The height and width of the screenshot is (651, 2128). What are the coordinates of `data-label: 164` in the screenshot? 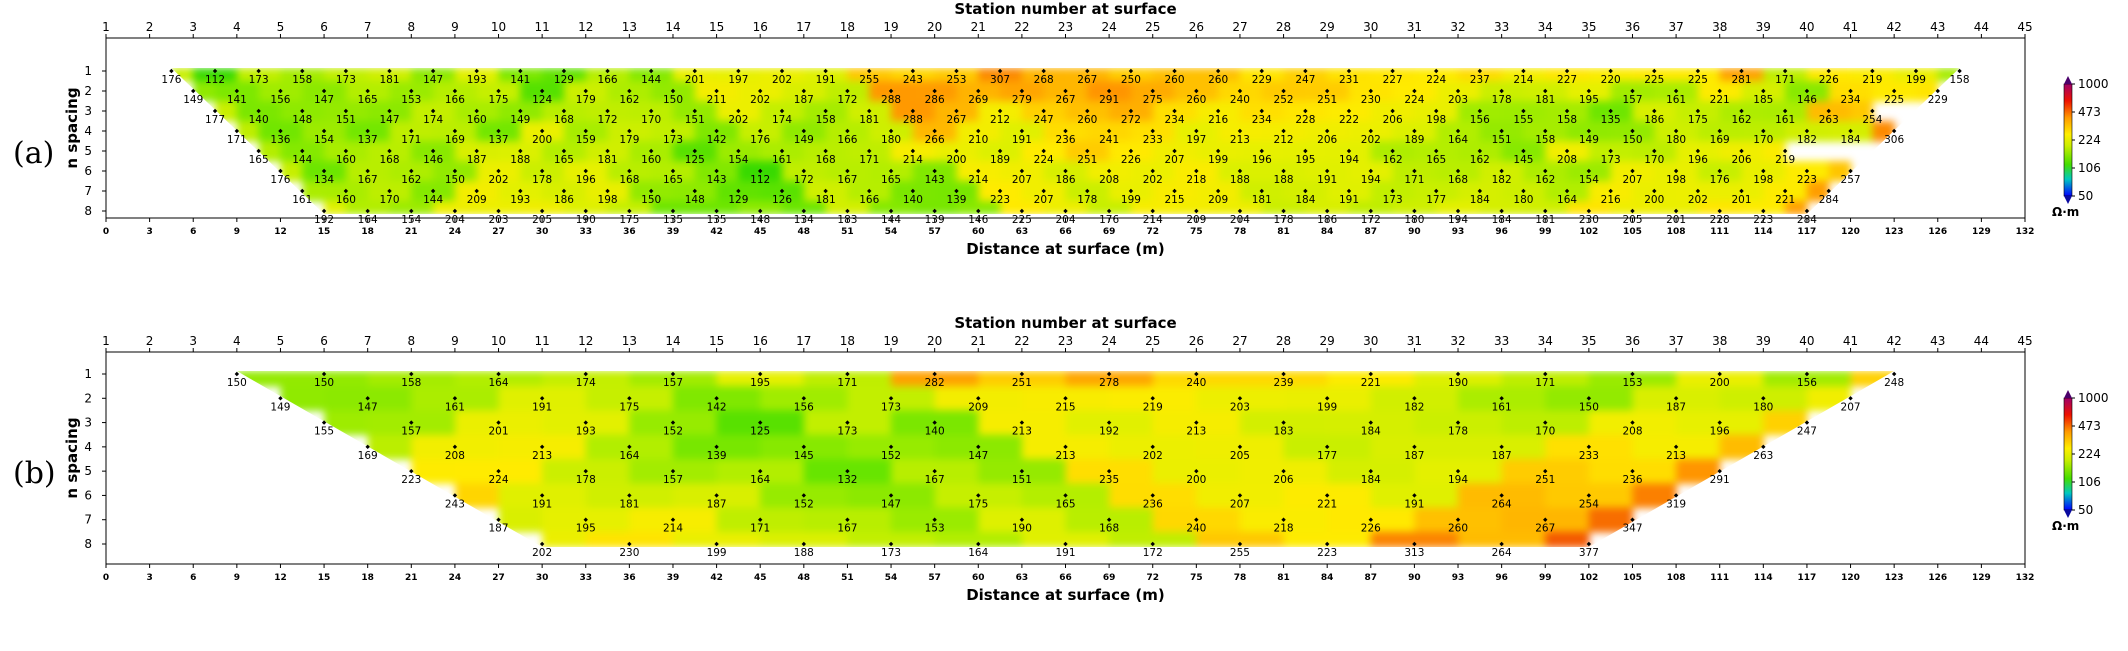 It's located at (1458, 140).